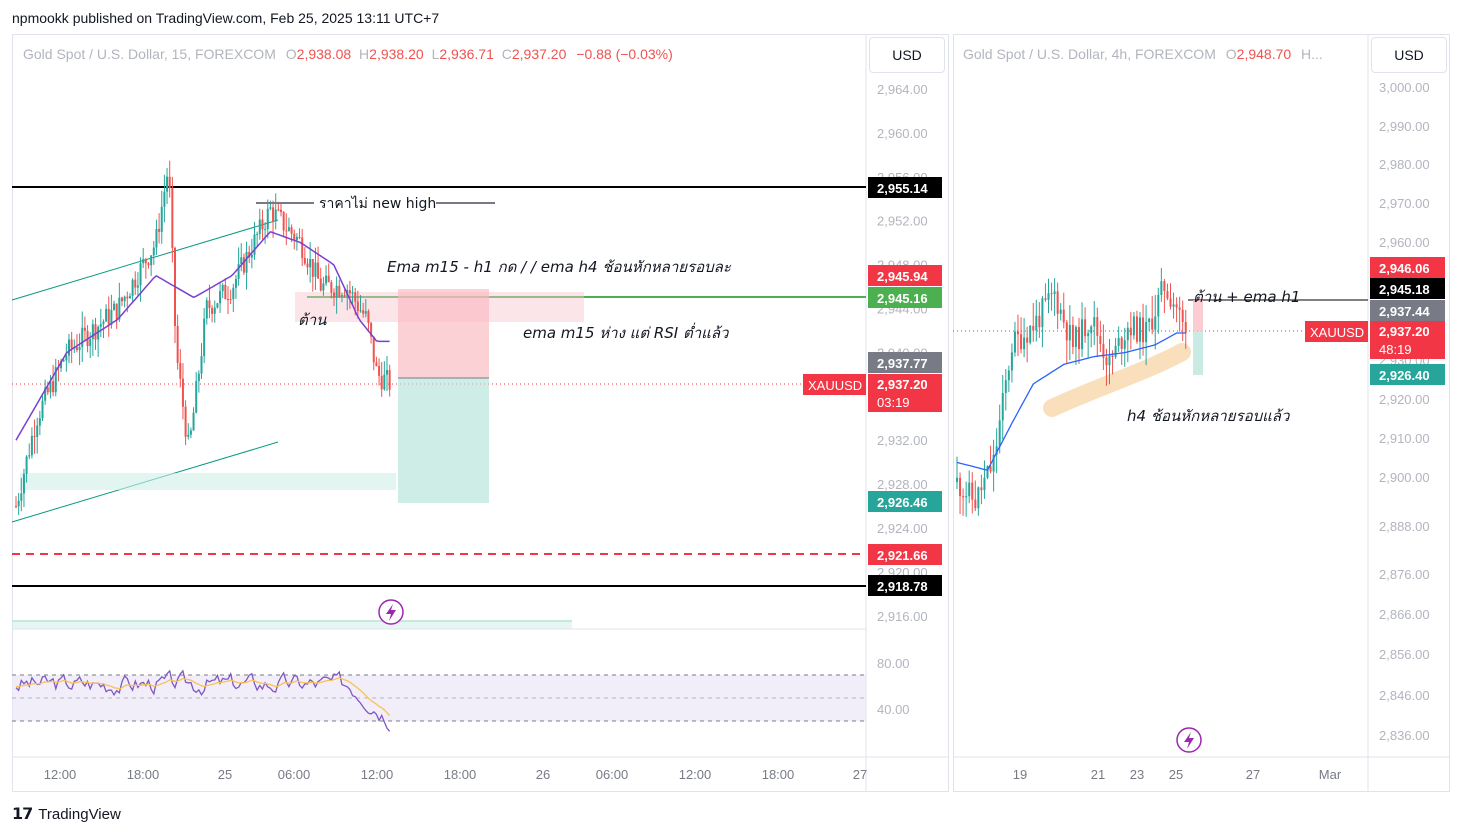 Image resolution: width=1463 pixels, height=836 pixels. Describe the element at coordinates (1409, 55) in the screenshot. I see `right-currency-button: USD` at that location.